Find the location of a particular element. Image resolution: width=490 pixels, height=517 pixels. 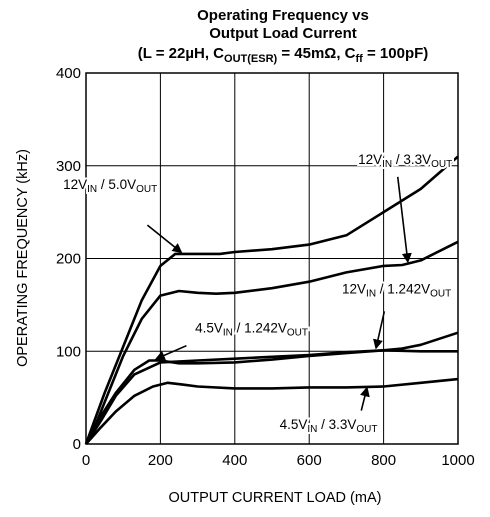

series-label-1: 12VIN / 5.0VOUT is located at coordinates (110, 186).